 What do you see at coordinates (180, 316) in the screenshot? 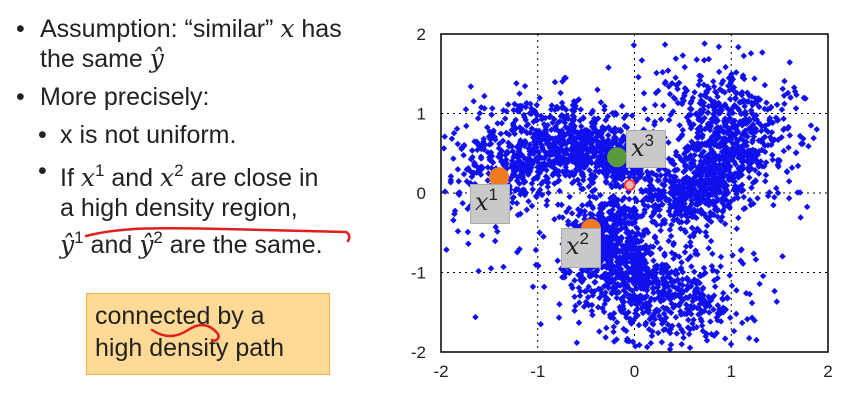
I see `callout-line-1: connected by a` at bounding box center [180, 316].